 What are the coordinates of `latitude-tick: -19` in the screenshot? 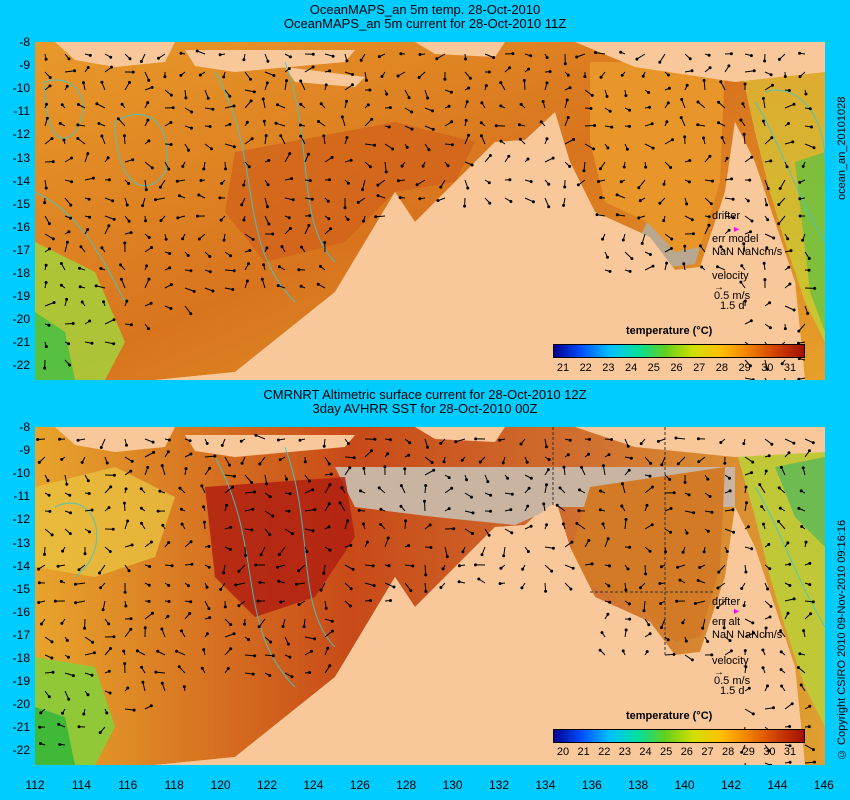 It's located at (21, 681).